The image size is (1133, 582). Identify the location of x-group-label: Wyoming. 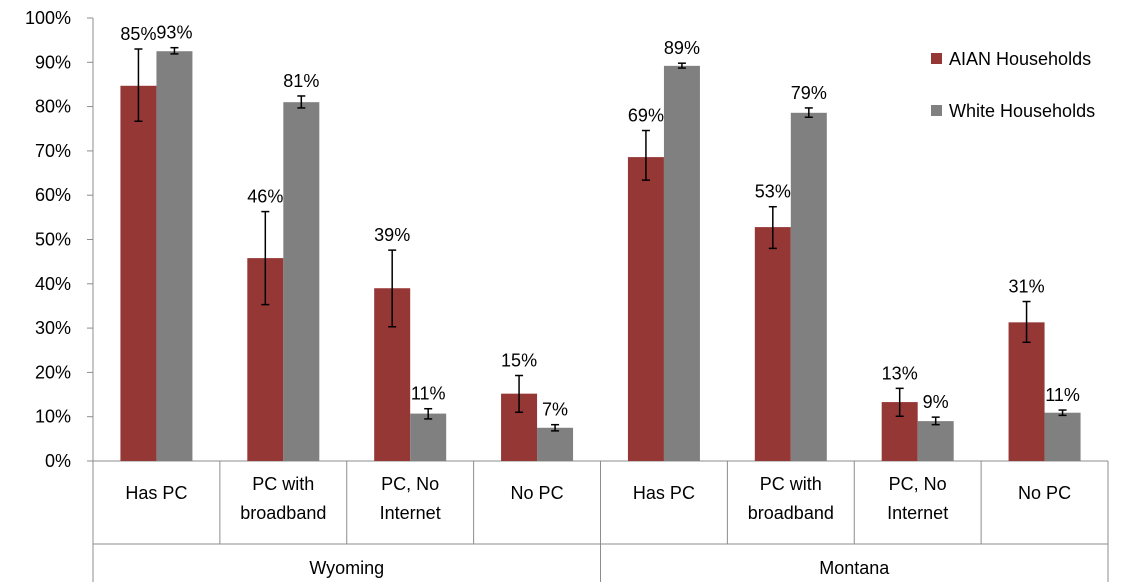
(346, 568).